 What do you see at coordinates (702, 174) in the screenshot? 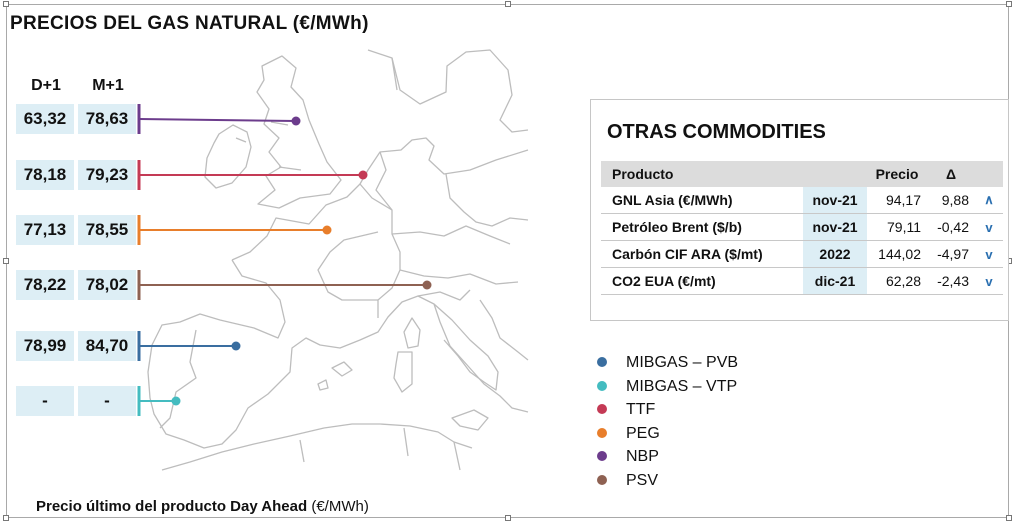
I see `header-product: Producto` at bounding box center [702, 174].